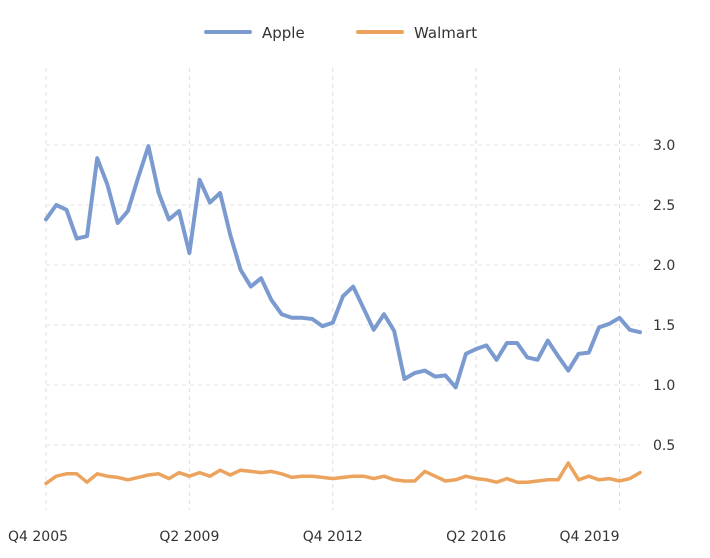 The height and width of the screenshot is (558, 710). Describe the element at coordinates (664, 446) in the screenshot. I see `y-tick-label: 0.5` at that location.